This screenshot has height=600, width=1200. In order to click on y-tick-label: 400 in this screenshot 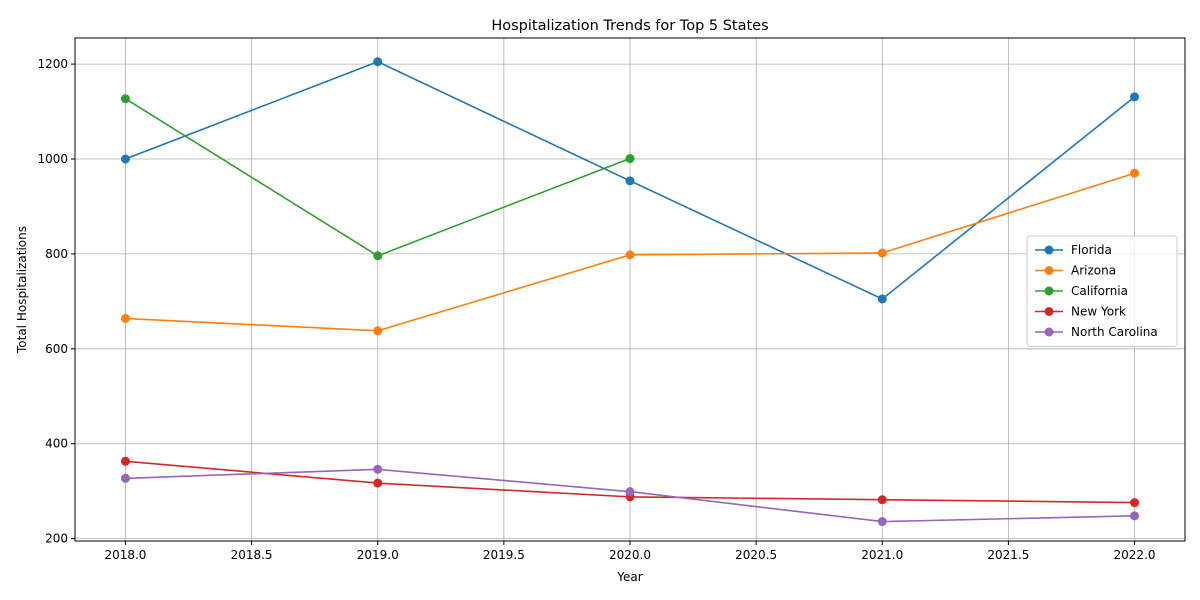, I will do `click(56, 444)`.